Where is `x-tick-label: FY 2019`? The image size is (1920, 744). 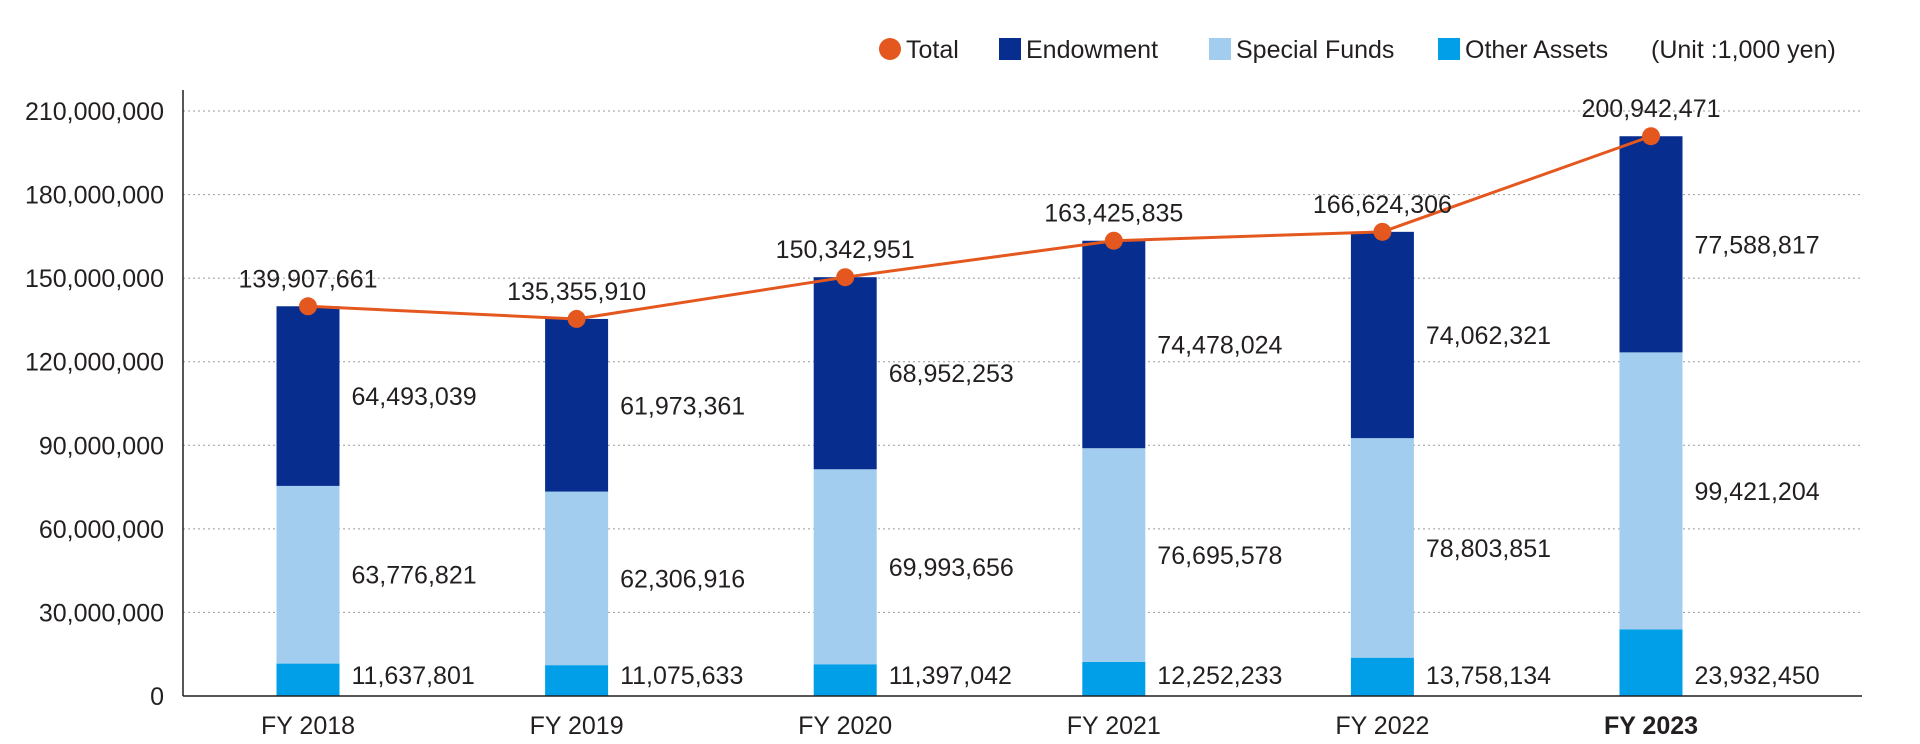
x-tick-label: FY 2019 is located at coordinates (577, 726).